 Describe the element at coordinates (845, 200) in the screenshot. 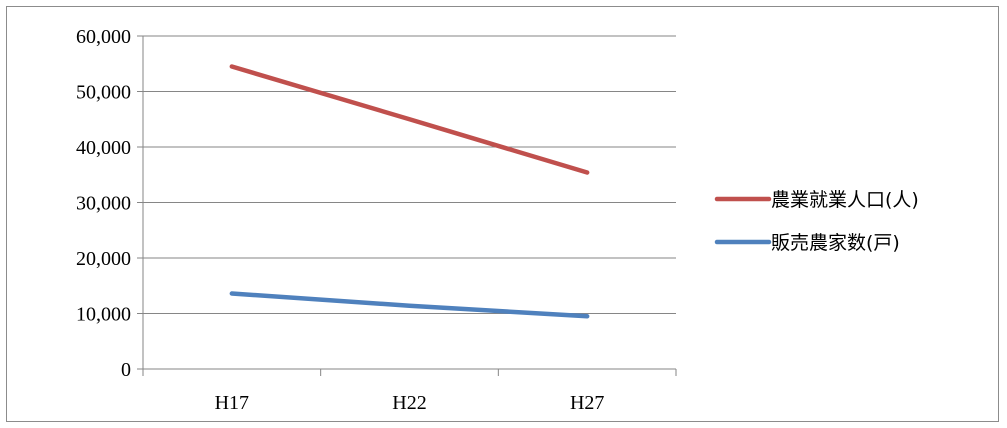

I see `legend-label: 農業就業人口(人)` at that location.